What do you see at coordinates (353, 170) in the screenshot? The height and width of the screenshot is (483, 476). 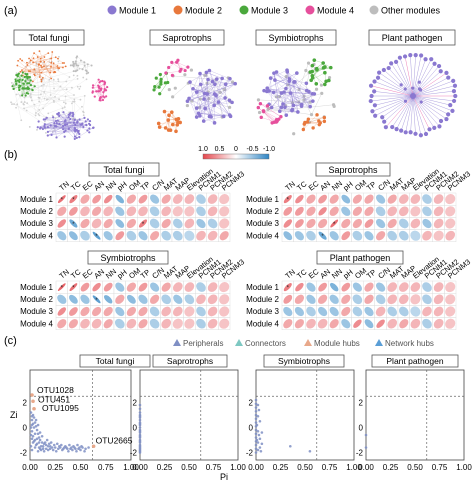 I see `matrix-title: Saprotrophs` at bounding box center [353, 170].